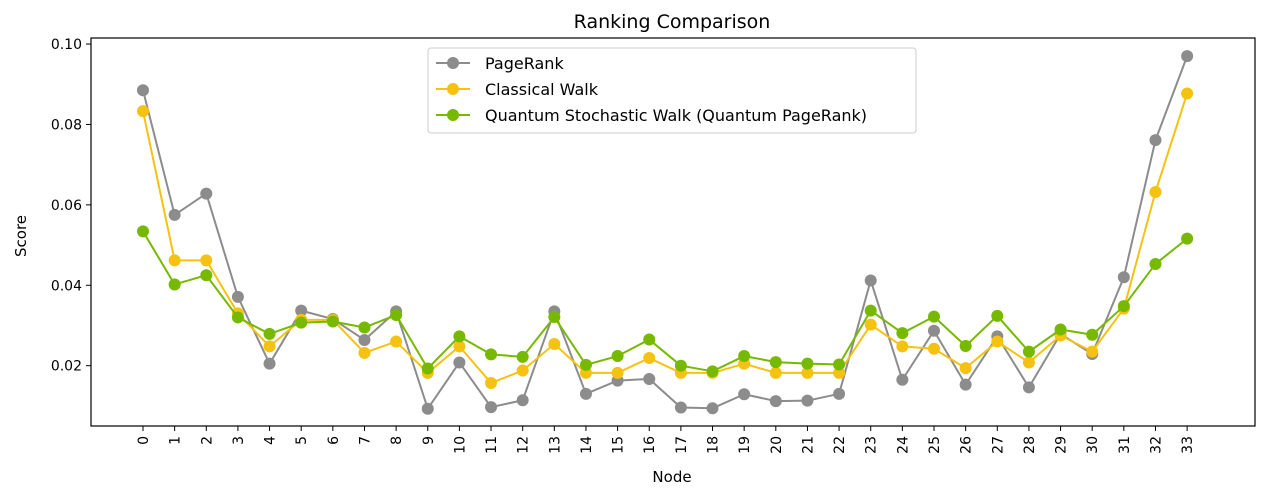 The width and height of the screenshot is (1267, 499). What do you see at coordinates (1188, 445) in the screenshot?
I see `x-tick-label-33: 33` at bounding box center [1188, 445].